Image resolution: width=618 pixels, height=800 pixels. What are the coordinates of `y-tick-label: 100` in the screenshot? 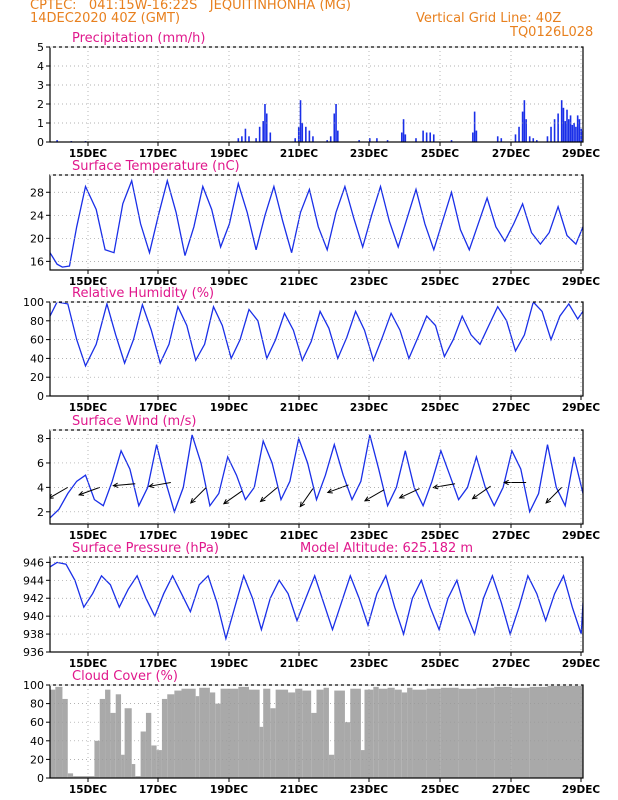 It's located at (33, 685).